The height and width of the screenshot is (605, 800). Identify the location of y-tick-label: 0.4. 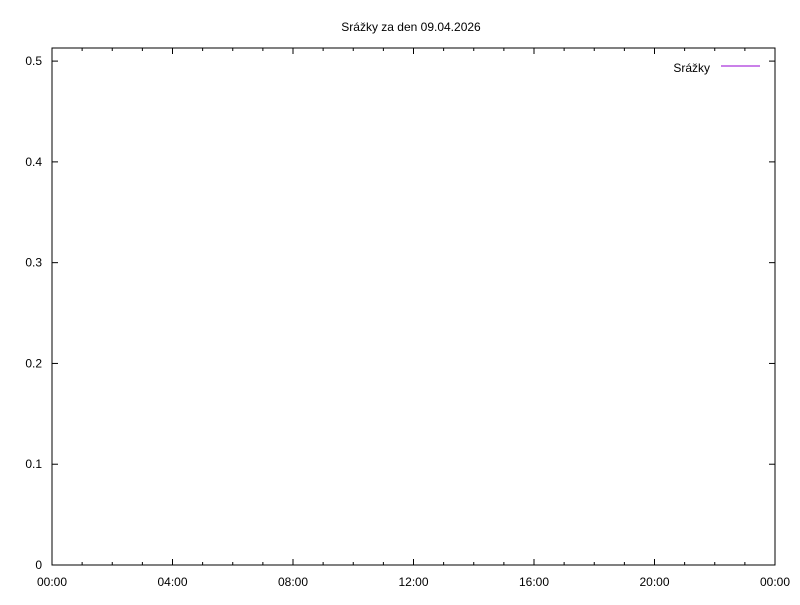
(33, 162).